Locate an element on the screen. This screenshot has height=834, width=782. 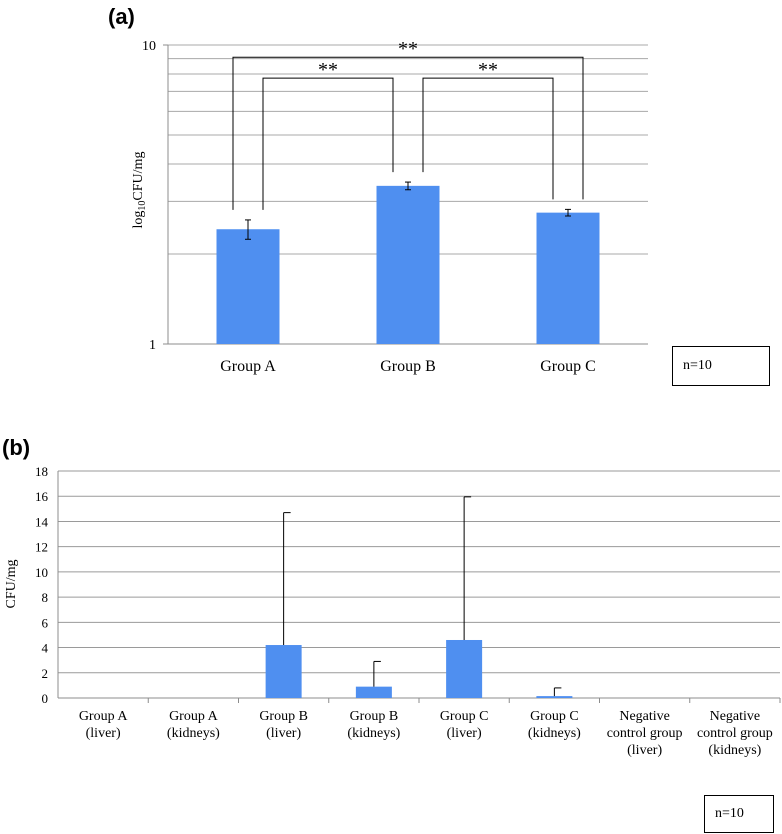
y-tick-label: 6 is located at coordinates (45, 622).